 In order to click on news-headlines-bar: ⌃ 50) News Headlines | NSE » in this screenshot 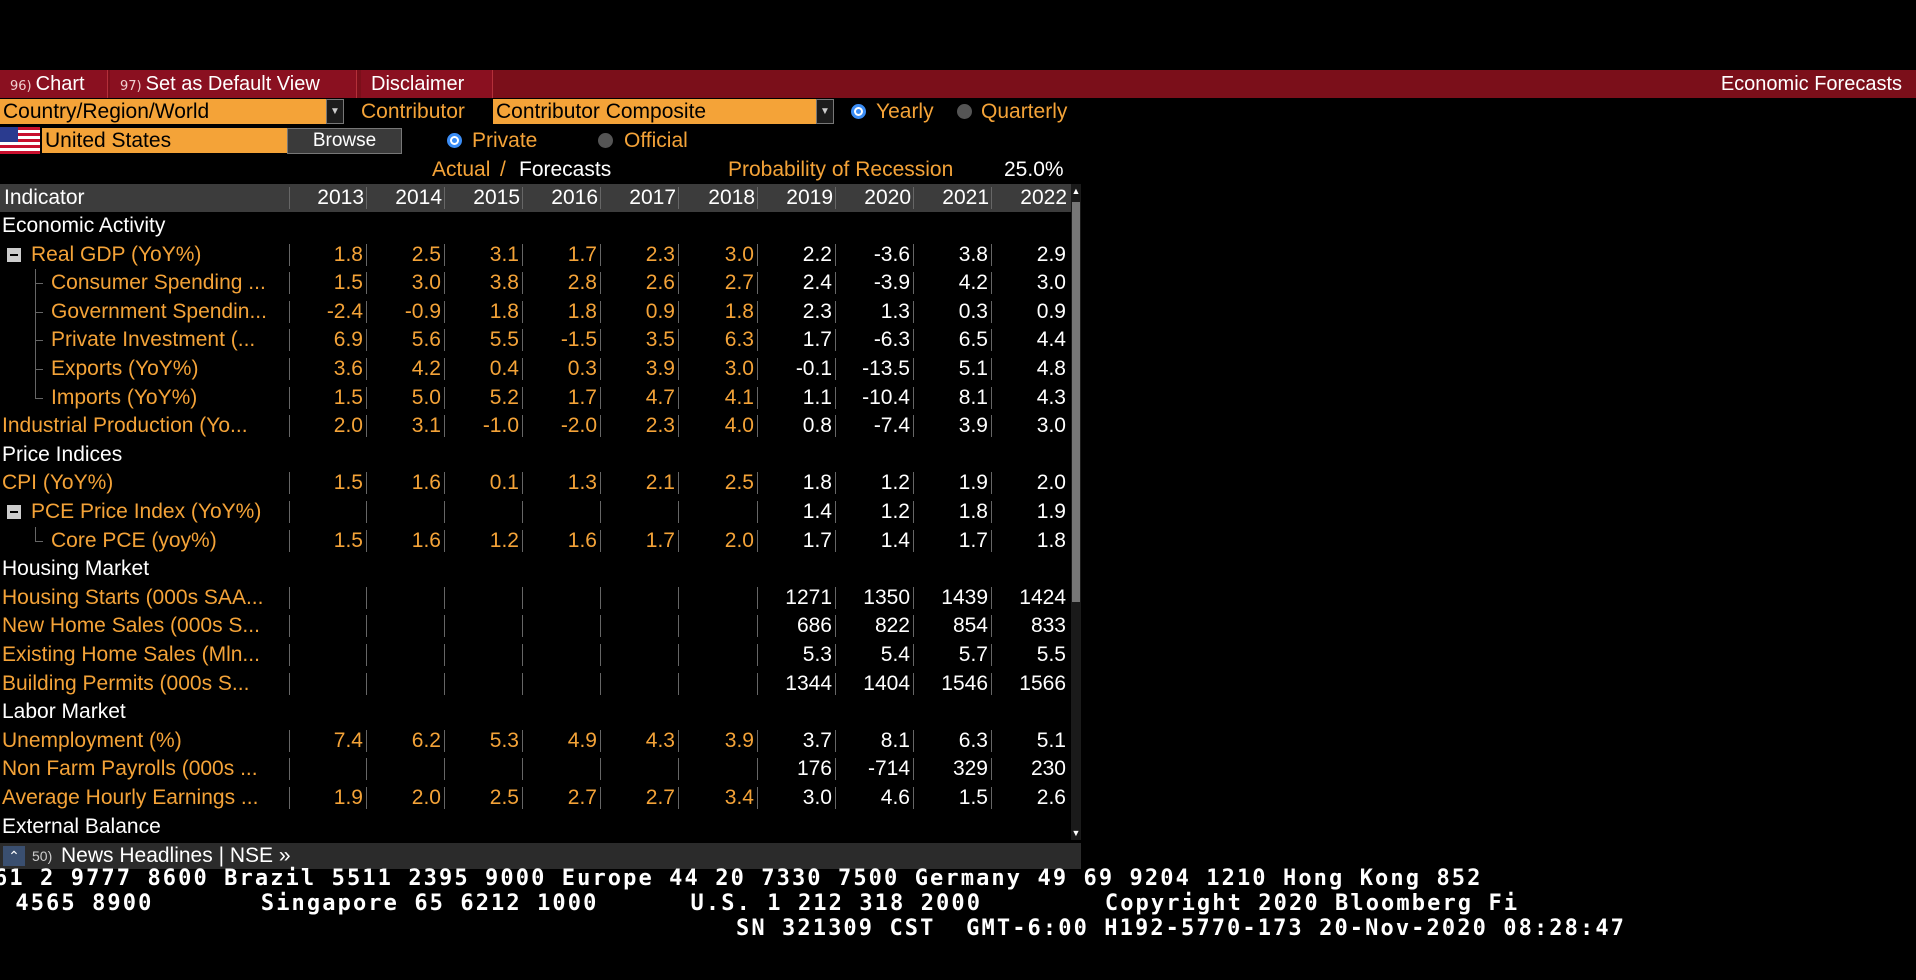, I will do `click(540, 856)`.